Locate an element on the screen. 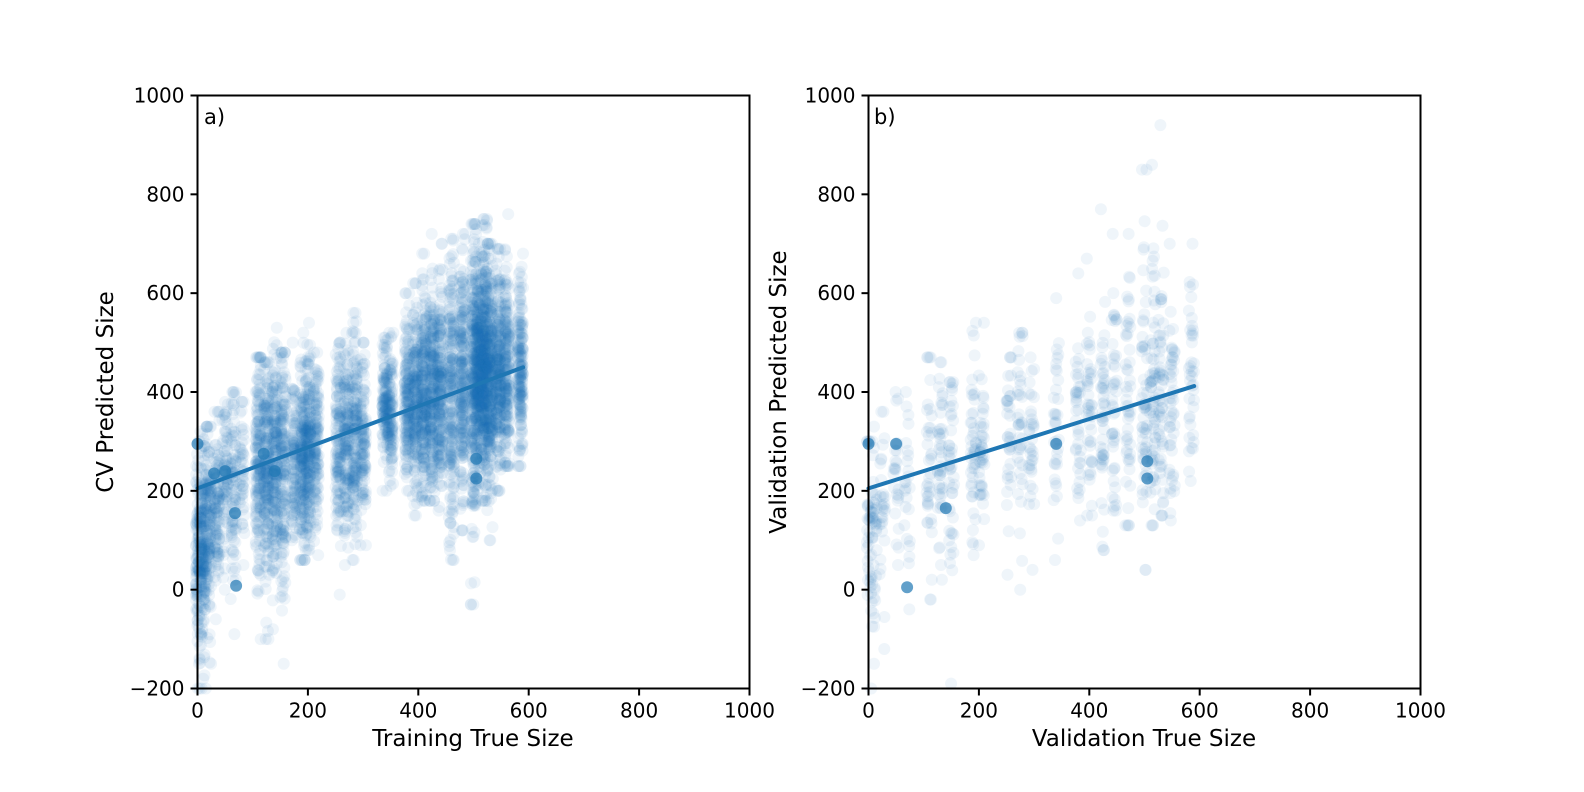  panel-a-points is located at coordinates (359, 451).